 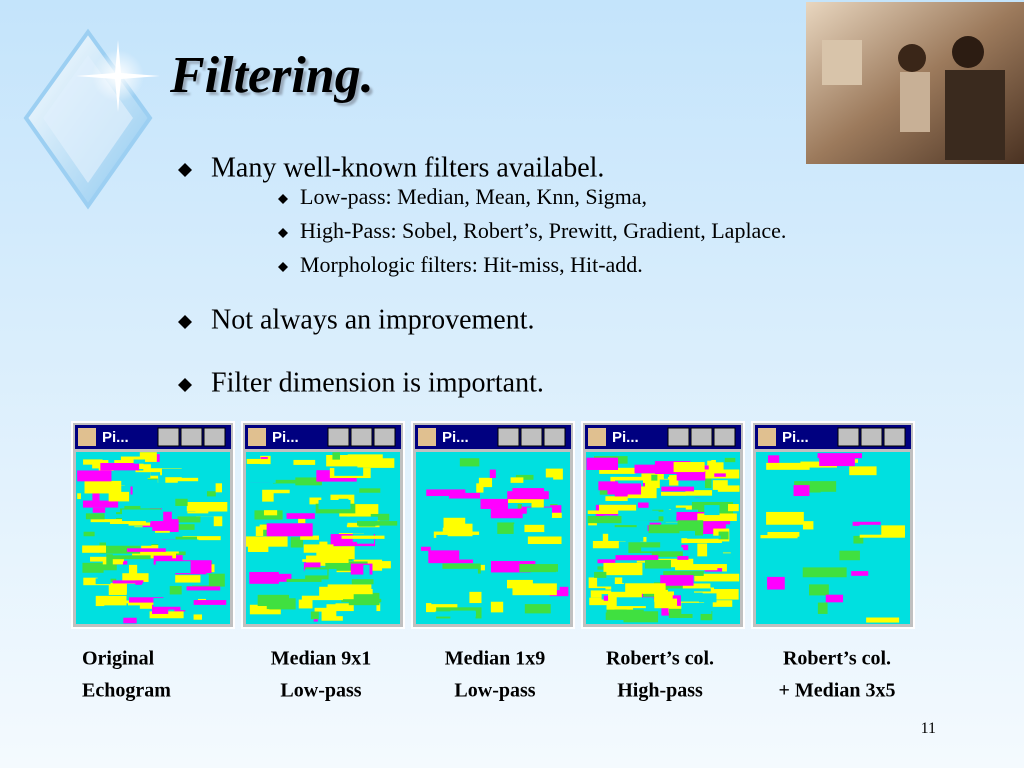 I want to click on caption: Median 1x9, so click(x=495, y=659).